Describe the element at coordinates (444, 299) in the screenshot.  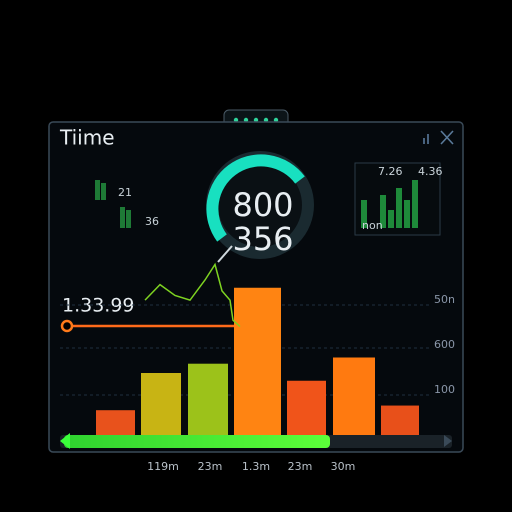
I see `axis-label: 50n` at that location.